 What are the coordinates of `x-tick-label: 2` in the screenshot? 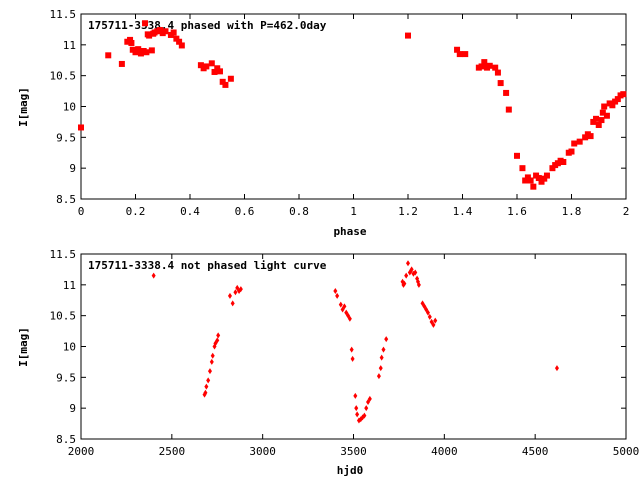 It's located at (626, 211).